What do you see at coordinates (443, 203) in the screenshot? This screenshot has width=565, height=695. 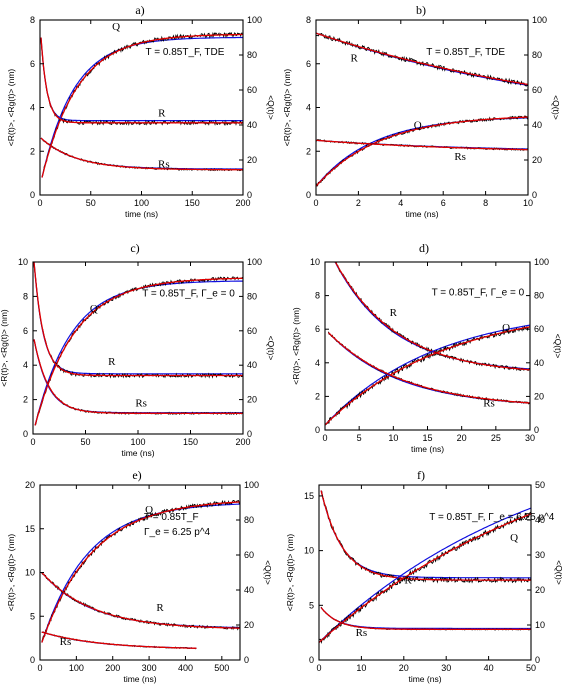 I see `x-tick-label: 6` at bounding box center [443, 203].